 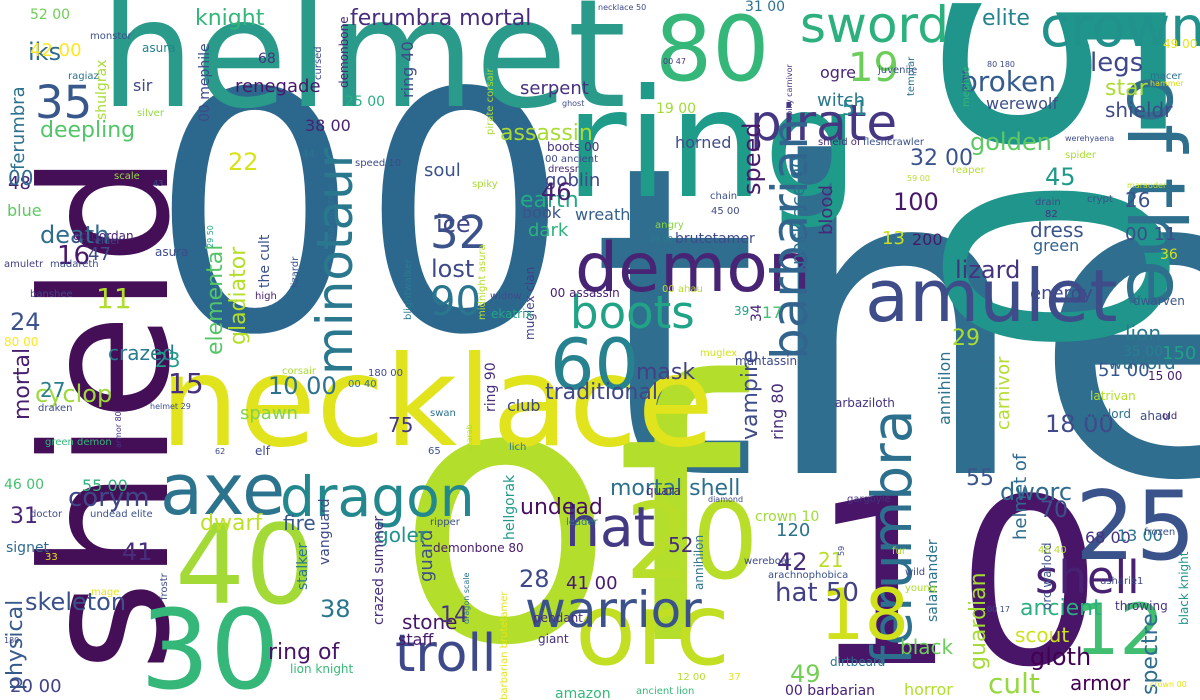 I want to click on word-fire: fire, so click(x=299, y=523).